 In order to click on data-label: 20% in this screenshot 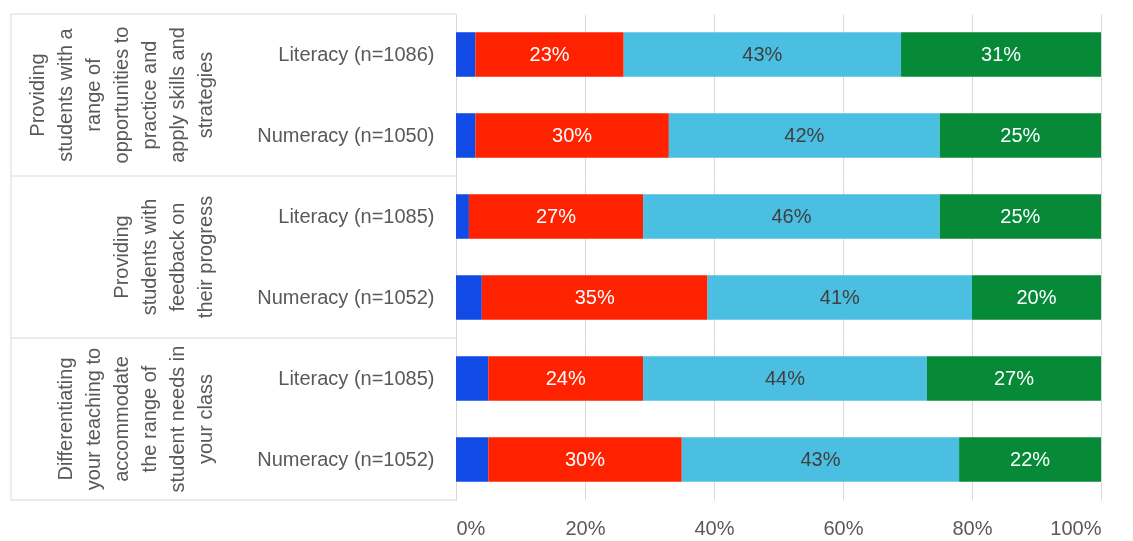, I will do `click(1036, 296)`.